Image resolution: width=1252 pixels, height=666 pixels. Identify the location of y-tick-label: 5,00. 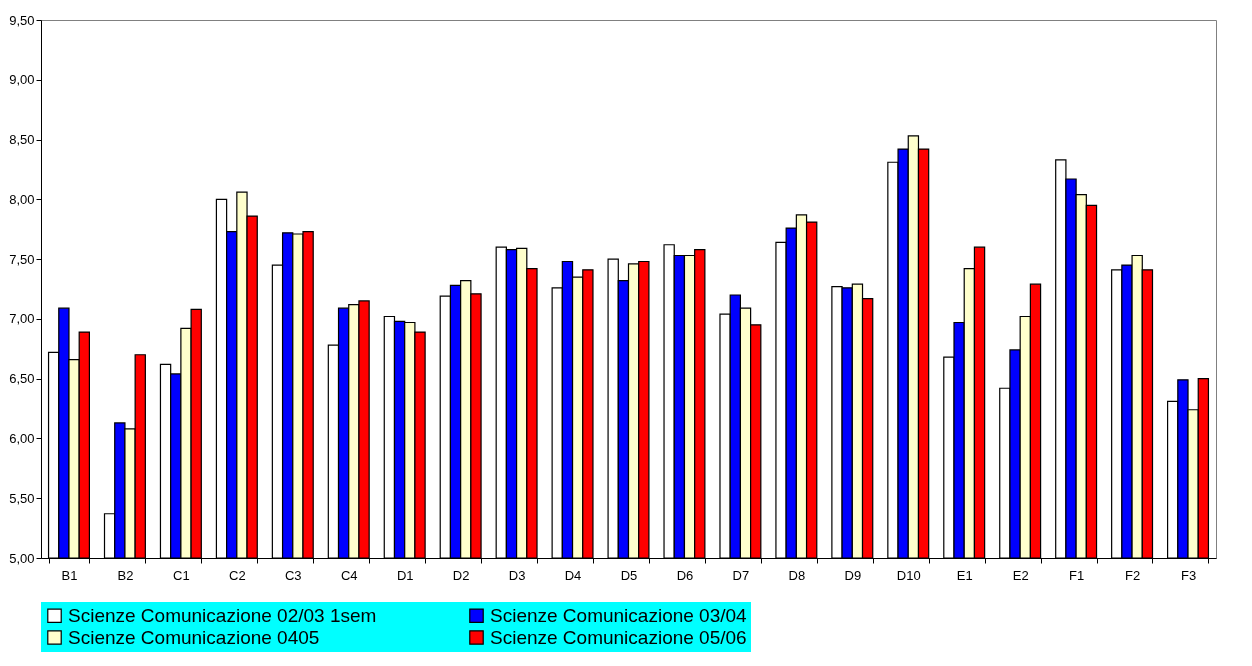
(22, 558).